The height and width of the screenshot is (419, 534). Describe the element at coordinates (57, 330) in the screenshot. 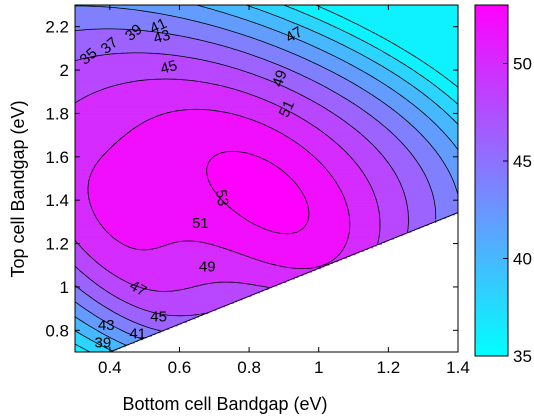

I see `y-tick-label: 0.8` at that location.